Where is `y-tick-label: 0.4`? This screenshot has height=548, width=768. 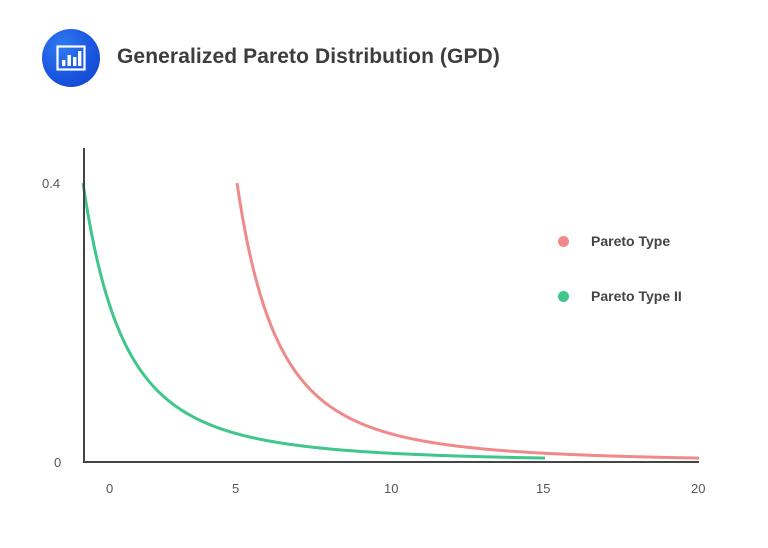 y-tick-label: 0.4 is located at coordinates (51, 183).